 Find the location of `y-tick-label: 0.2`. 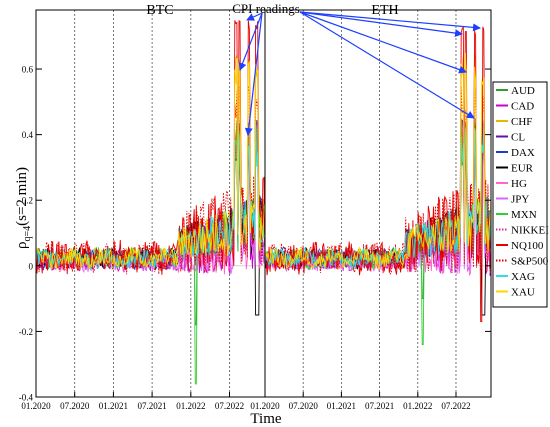

y-tick-label: 0.2 is located at coordinates (27, 201).